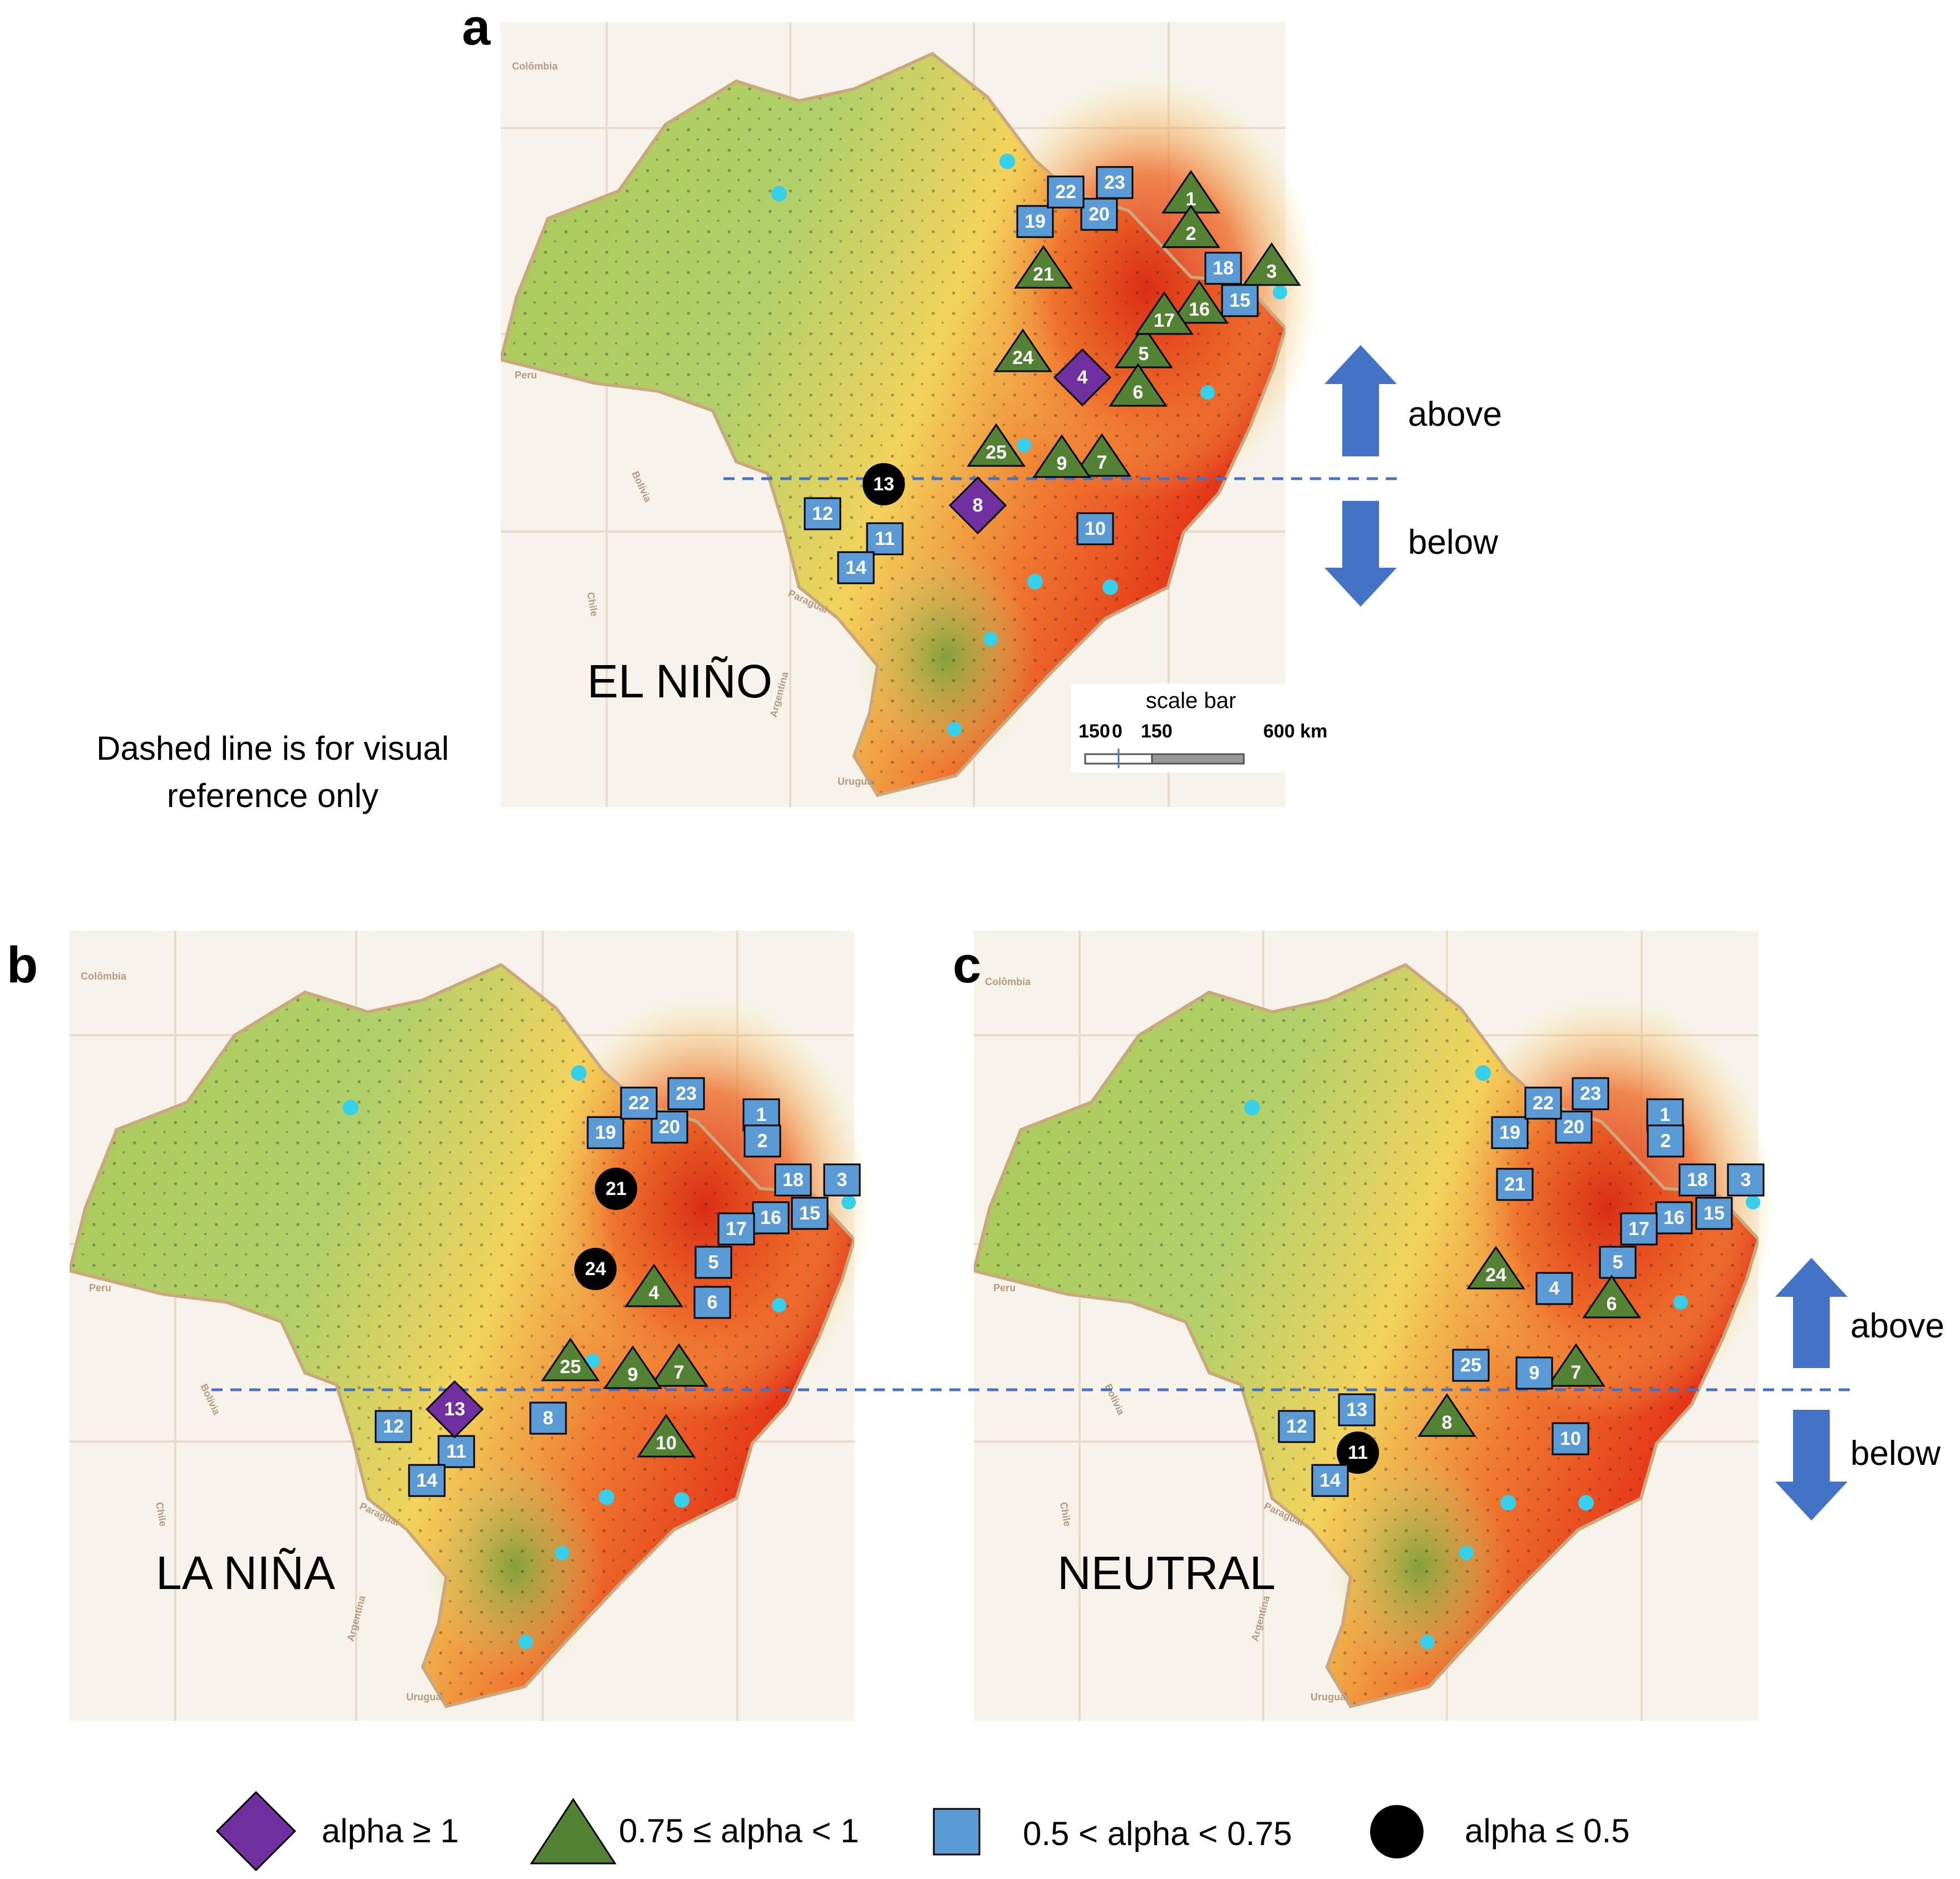 Image resolution: width=1960 pixels, height=1879 pixels. I want to click on station-2-triangle: 2, so click(1190, 226).